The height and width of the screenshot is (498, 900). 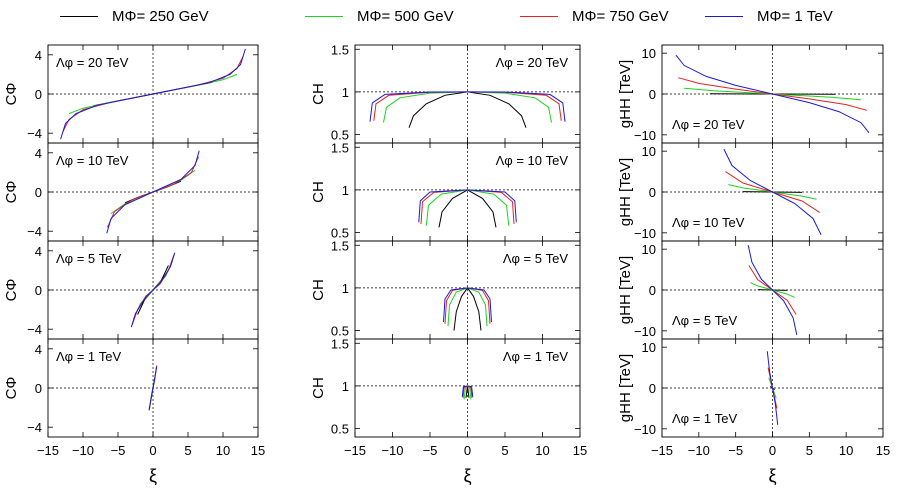 What do you see at coordinates (620, 16) in the screenshot?
I see `legend-label-750: MΦ= 750 GeV` at bounding box center [620, 16].